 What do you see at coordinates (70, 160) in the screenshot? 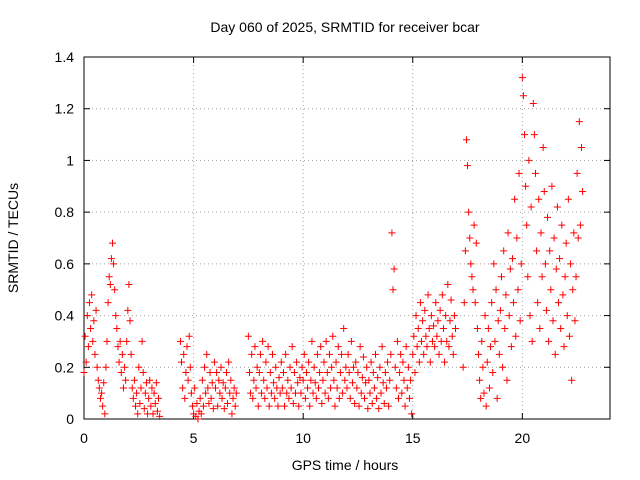
I see `y-tick-label: 1` at bounding box center [70, 160].